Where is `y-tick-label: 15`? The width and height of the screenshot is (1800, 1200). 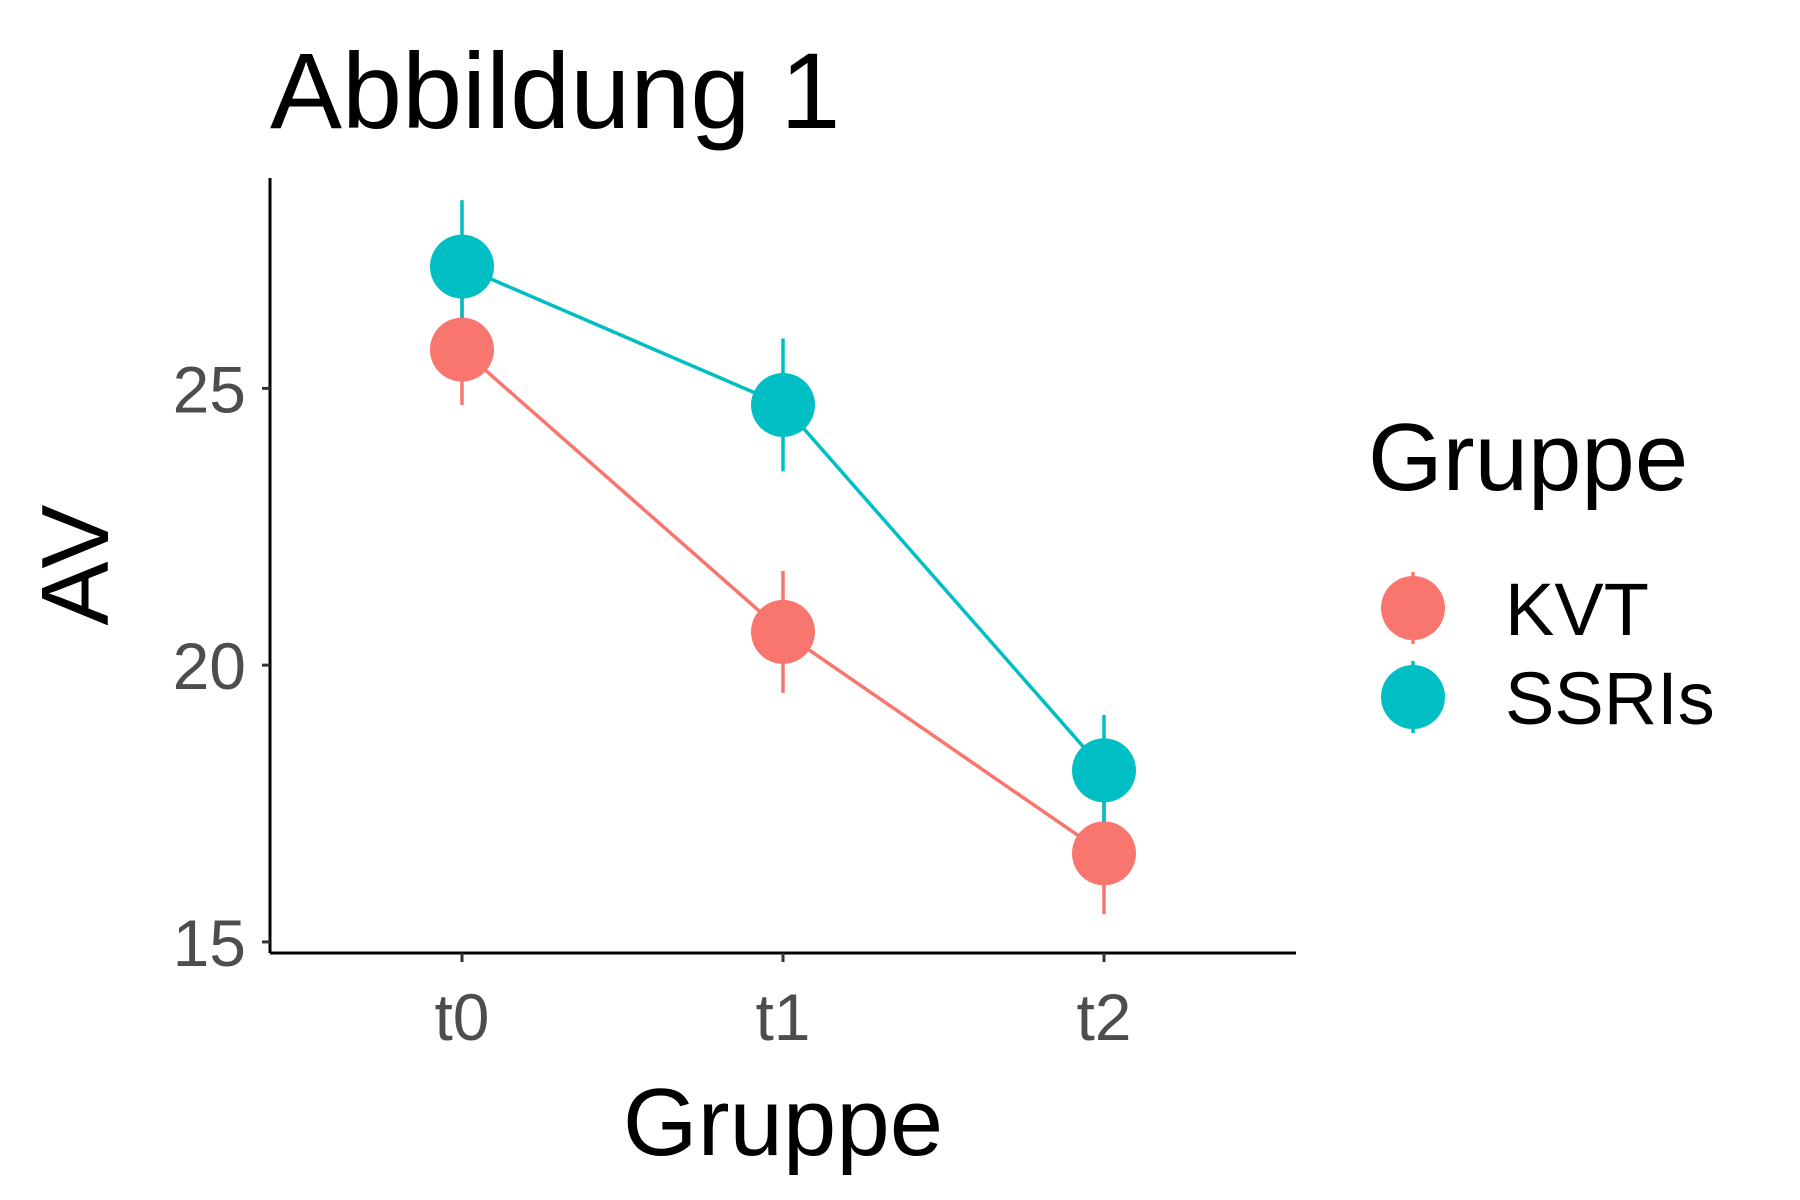
y-tick-label: 15 is located at coordinates (209, 943).